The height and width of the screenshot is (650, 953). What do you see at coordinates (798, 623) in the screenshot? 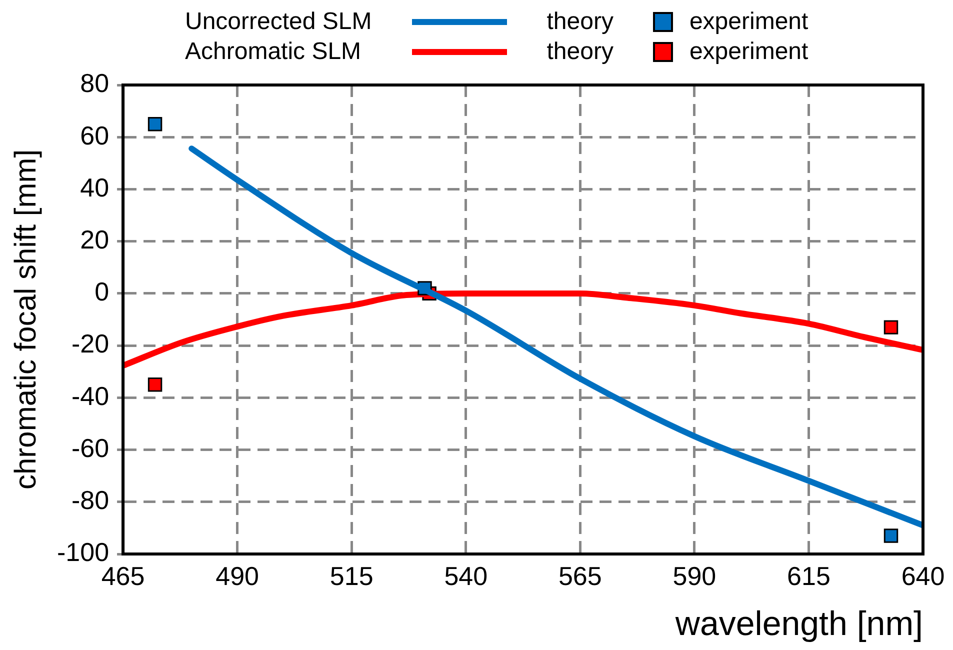
I see `x-axis-title: wavelength [nm]` at bounding box center [798, 623].